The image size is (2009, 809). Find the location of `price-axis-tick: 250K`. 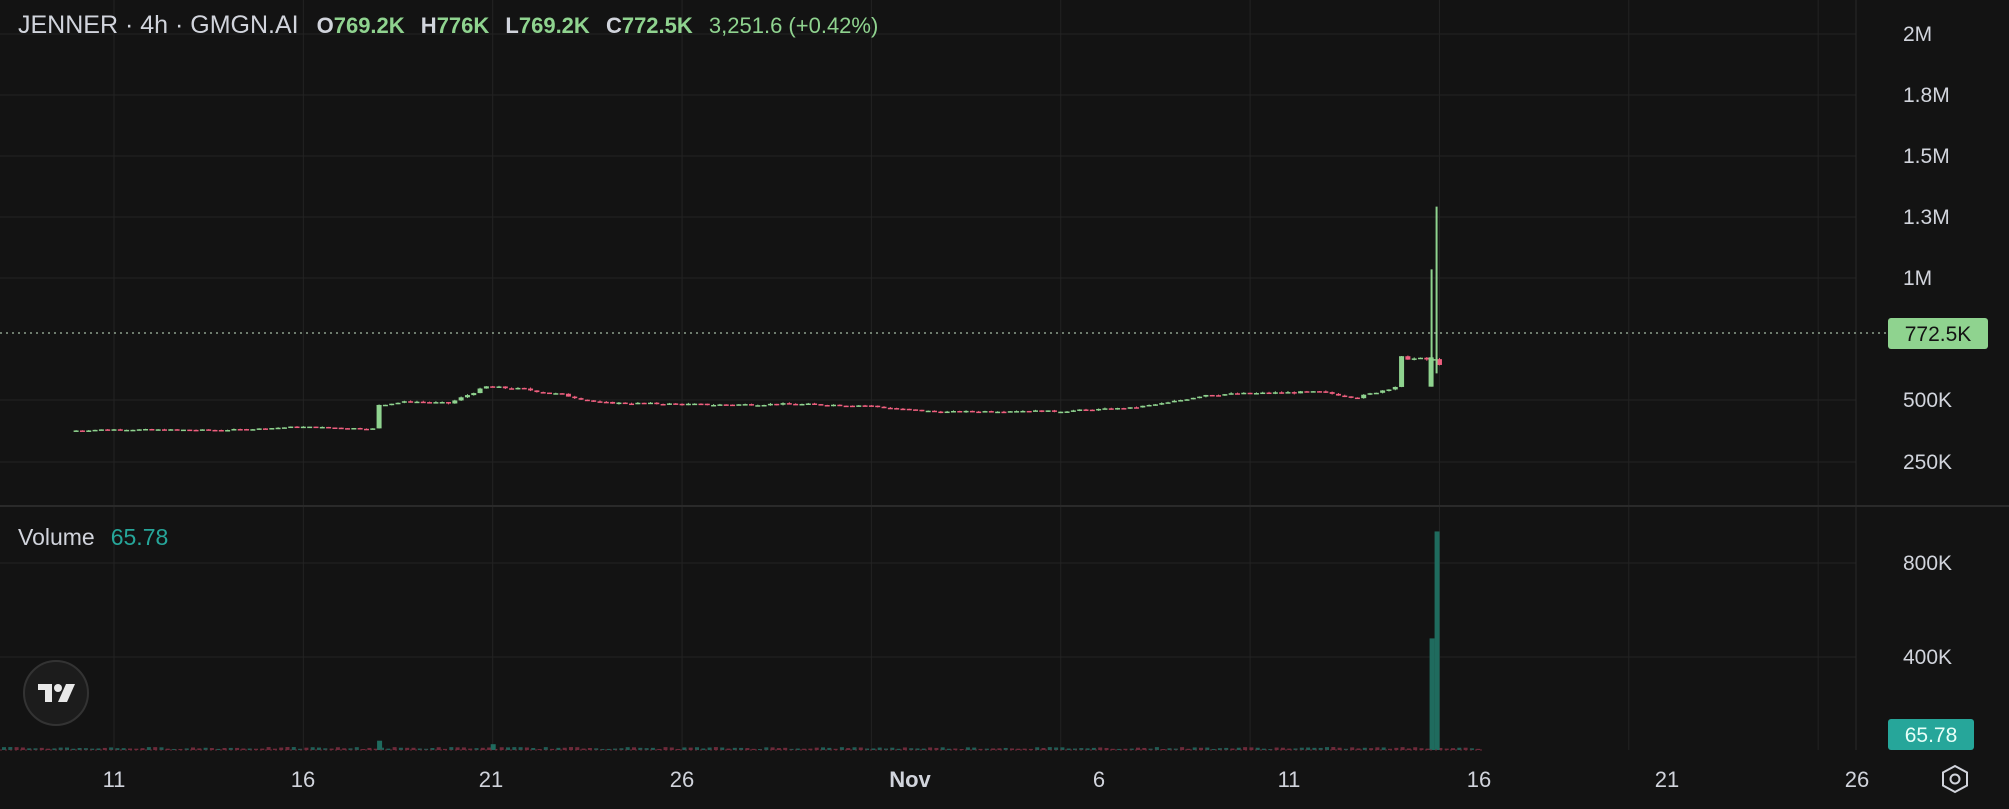

price-axis-tick: 250K is located at coordinates (1927, 462).